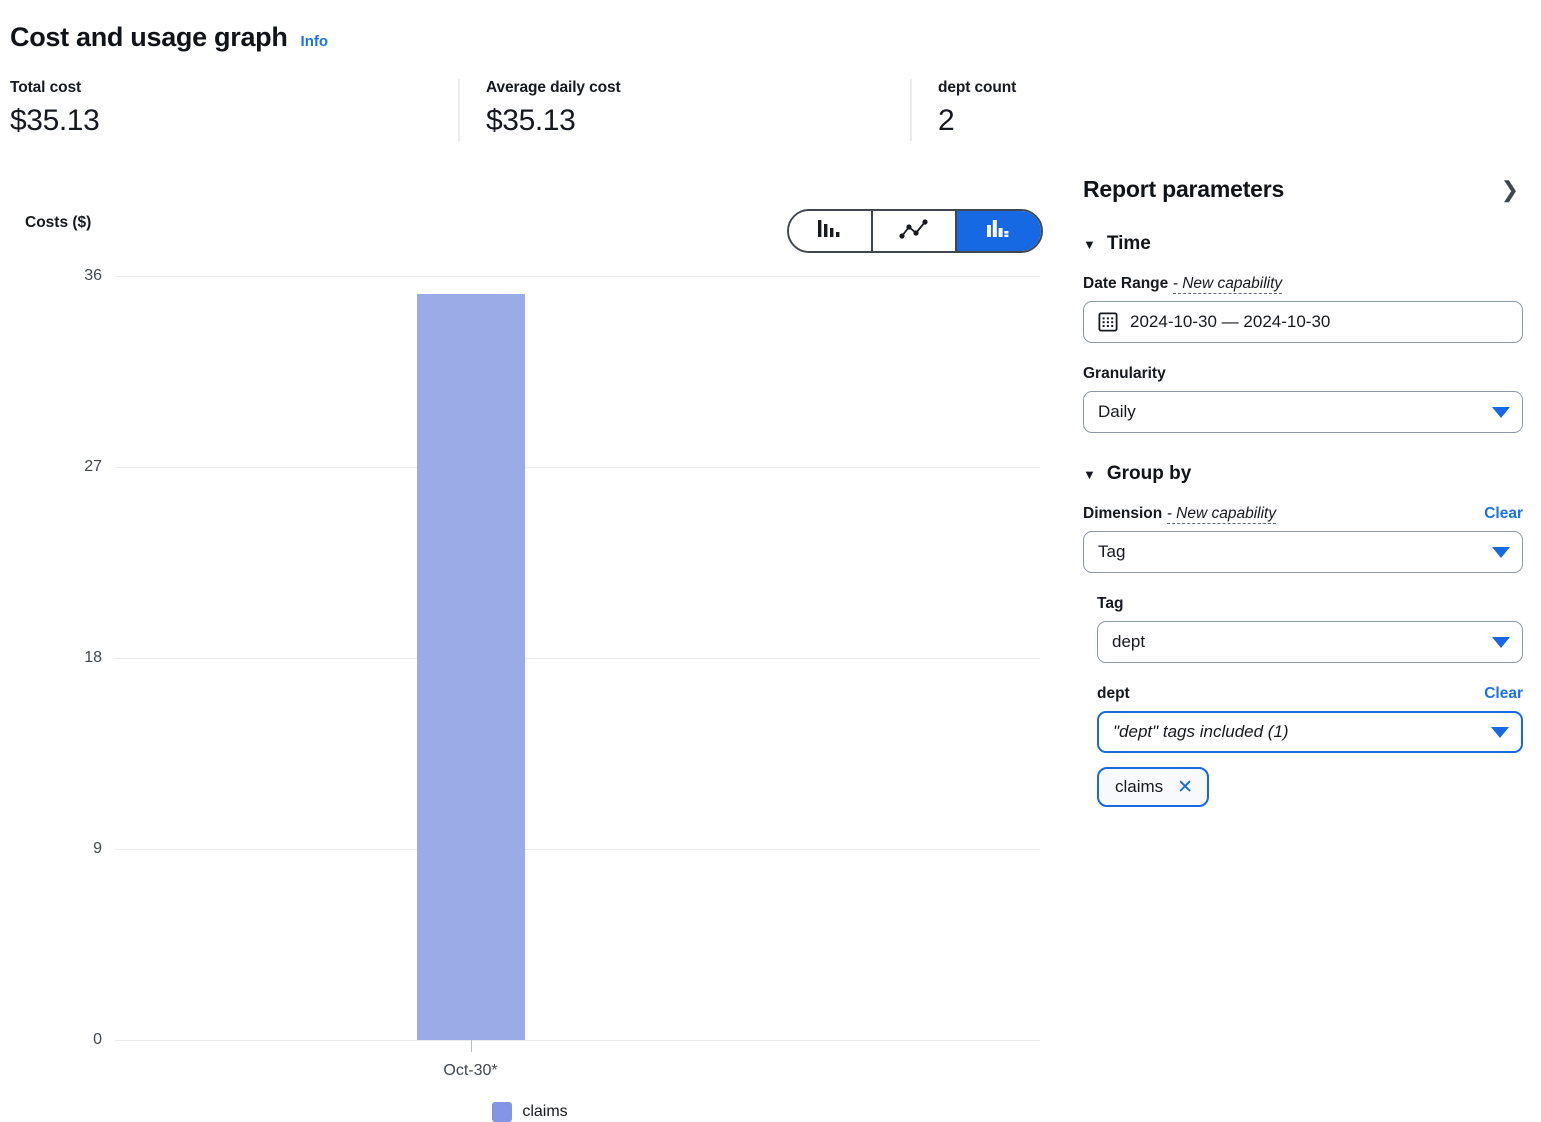 This screenshot has width=1541, height=1122. I want to click on dept-label-row: dept Clear, so click(1310, 694).